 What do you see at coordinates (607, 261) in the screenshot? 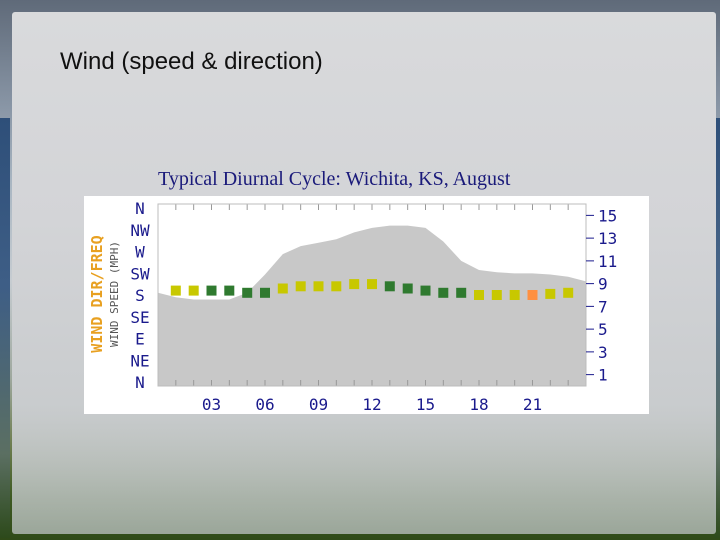
I see `speed-tick-label: 11` at bounding box center [607, 261].